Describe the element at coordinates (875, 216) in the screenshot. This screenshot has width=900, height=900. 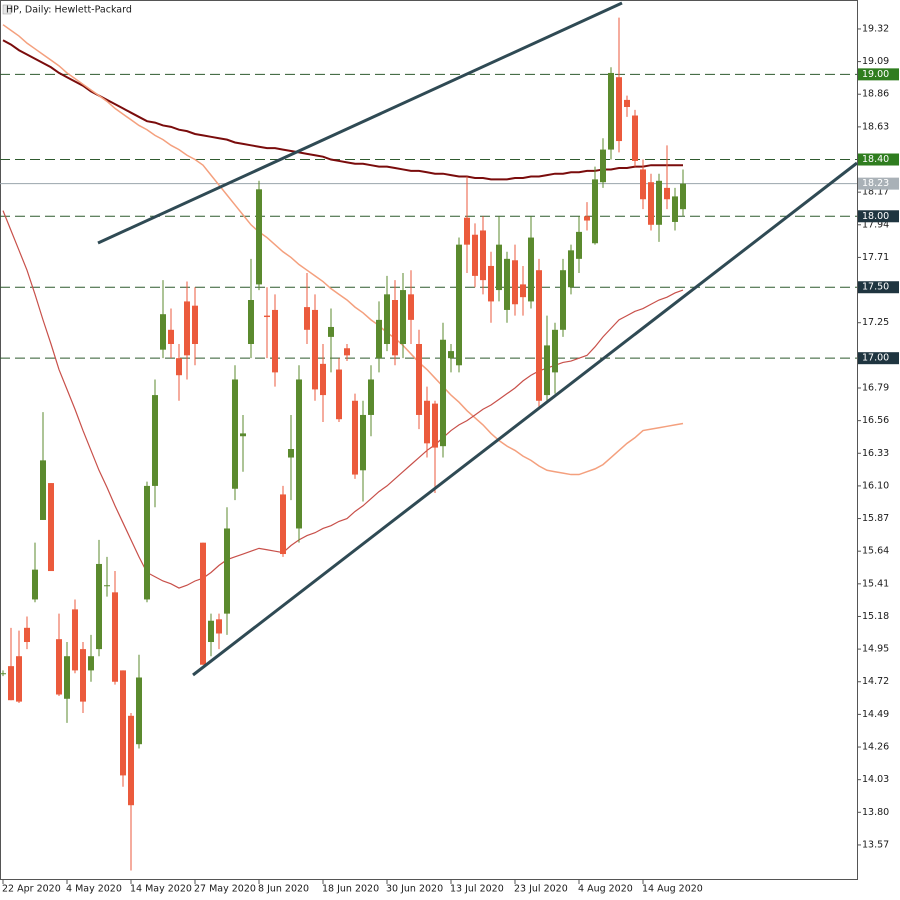
I see `level-label: 18.00` at that location.